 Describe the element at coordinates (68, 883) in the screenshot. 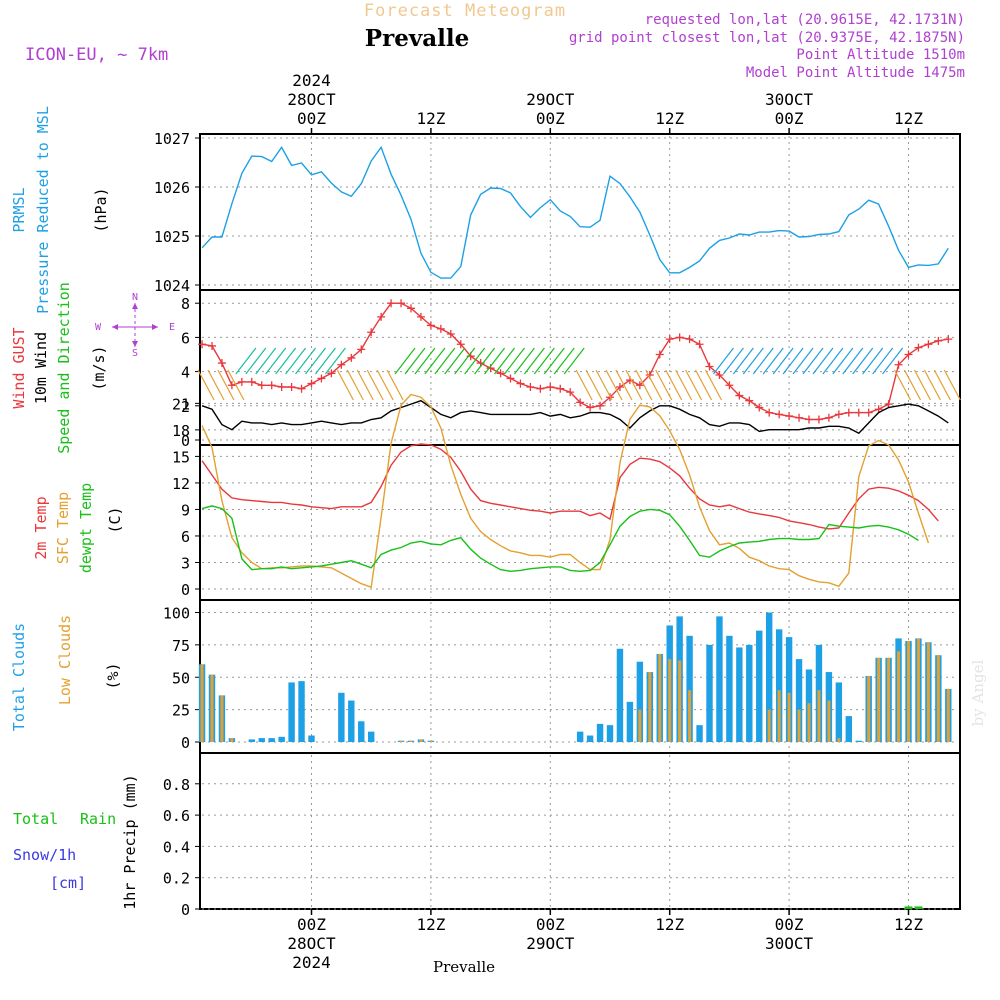

I see `snow-unit-label: [cm]` at that location.